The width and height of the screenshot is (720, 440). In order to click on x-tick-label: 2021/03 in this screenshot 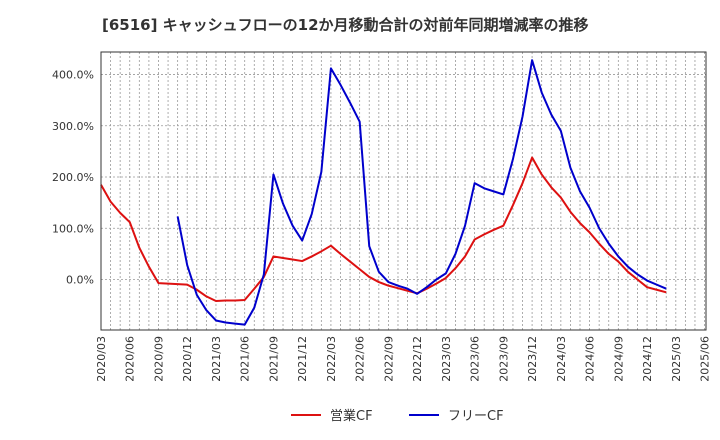, I will do `click(216, 359)`.